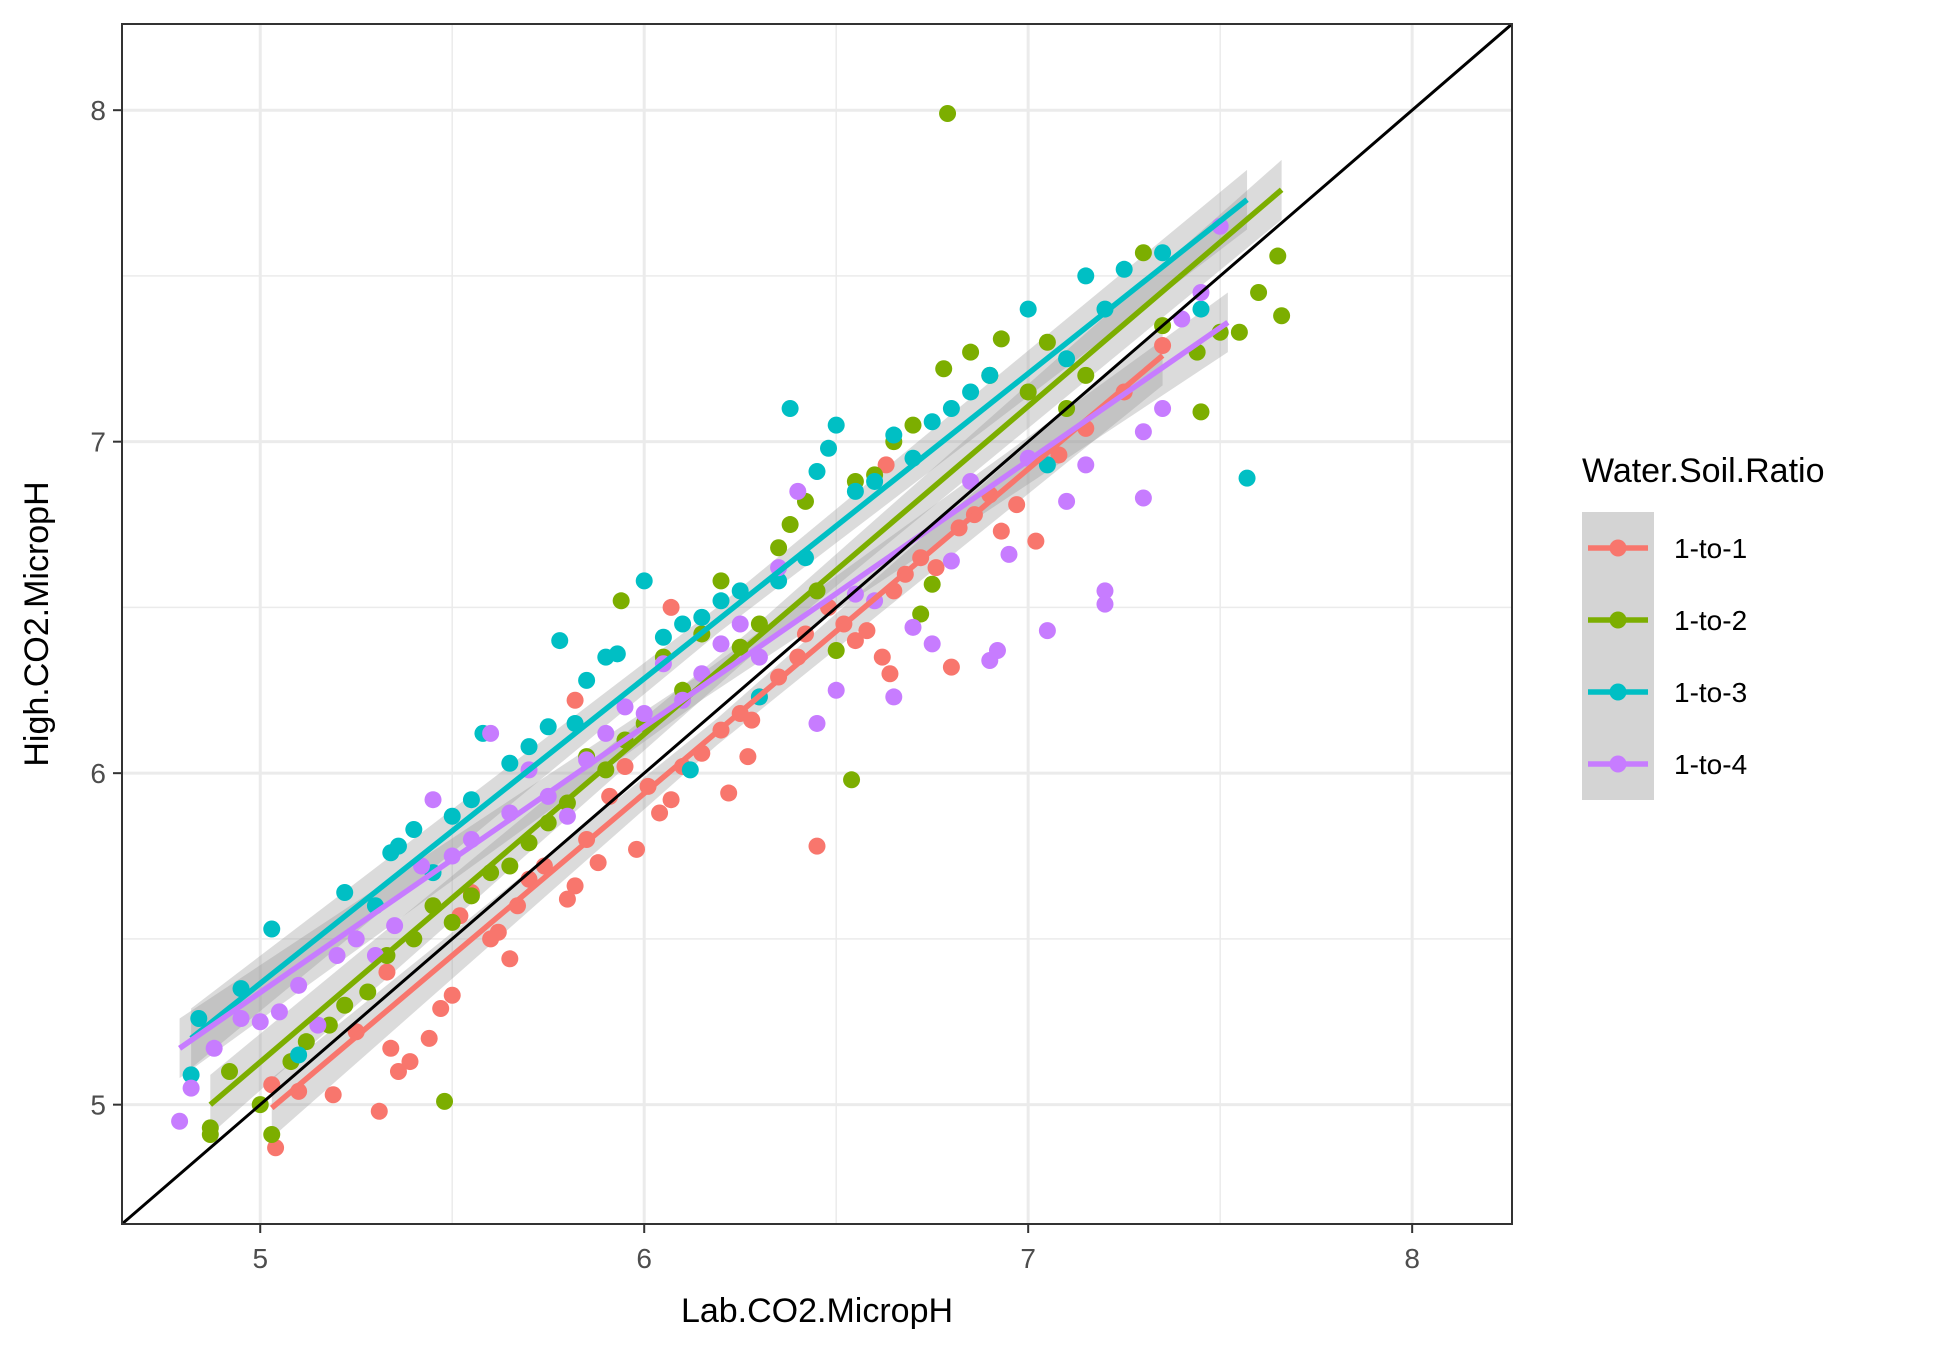 This screenshot has height=1355, width=1950. Describe the element at coordinates (1028, 1258) in the screenshot. I see `x-tick-label: 7` at that location.